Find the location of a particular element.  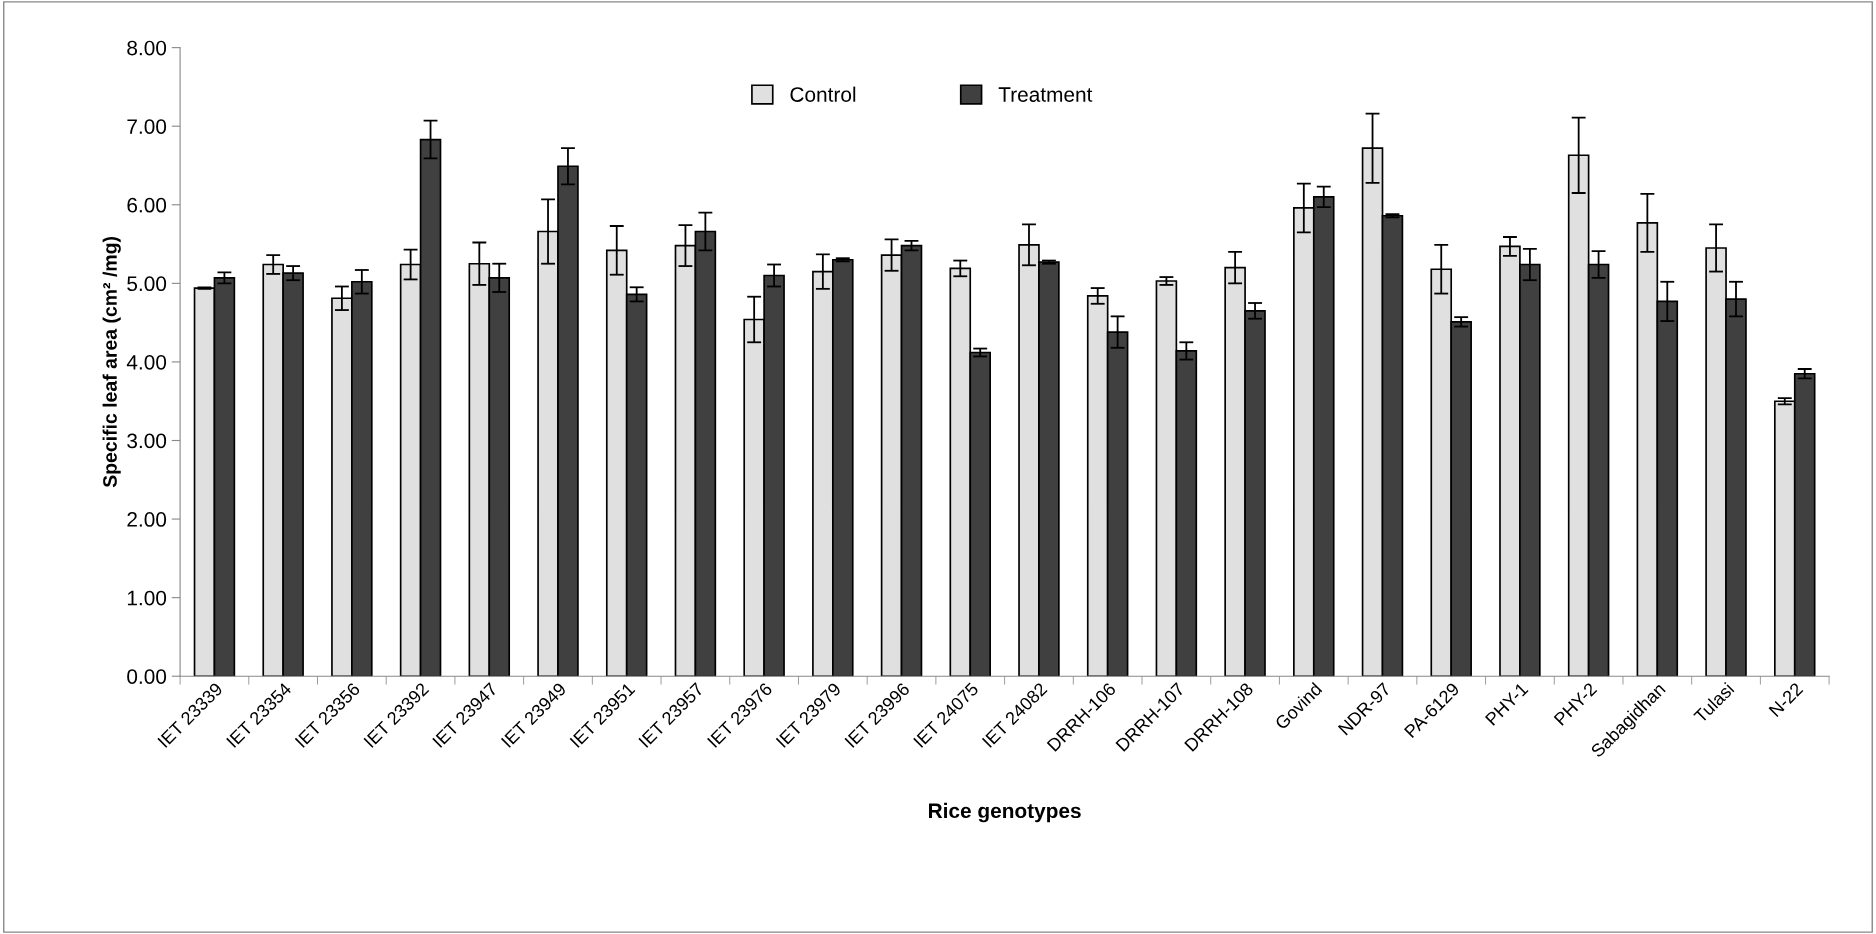

y-axis-title: Specific leaf area (cm² /mg) is located at coordinates (111, 362).